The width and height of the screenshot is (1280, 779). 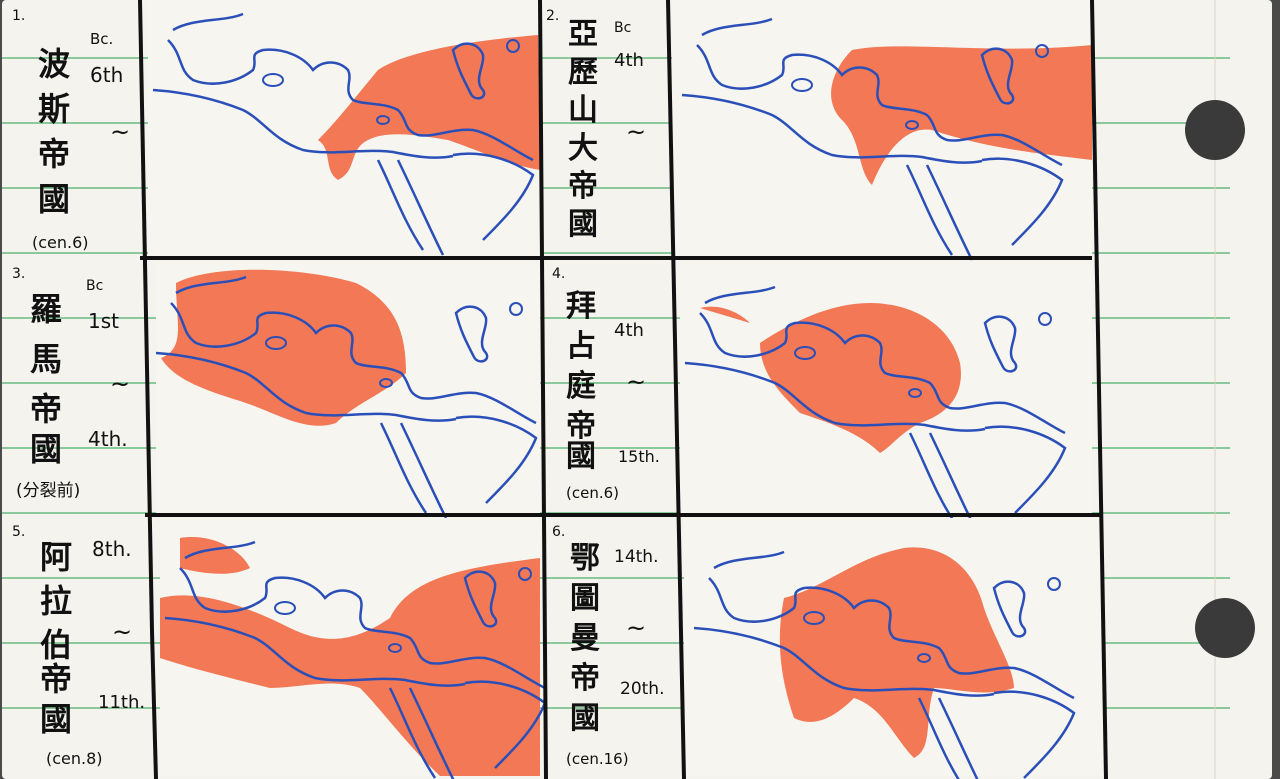 I want to click on start-century: 6th, so click(x=106, y=75).